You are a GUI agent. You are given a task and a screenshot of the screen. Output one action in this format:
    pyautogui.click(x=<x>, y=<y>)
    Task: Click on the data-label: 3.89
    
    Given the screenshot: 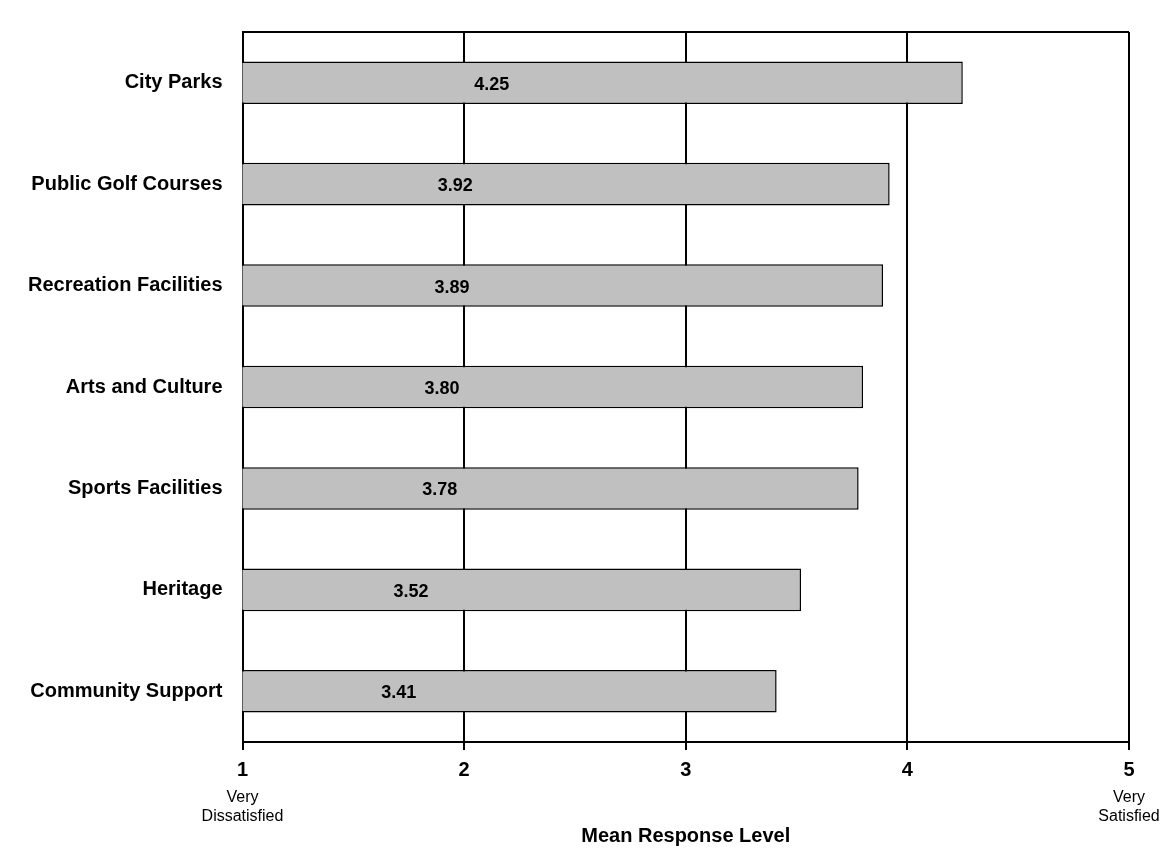 What is the action you would take?
    pyautogui.click(x=452, y=286)
    